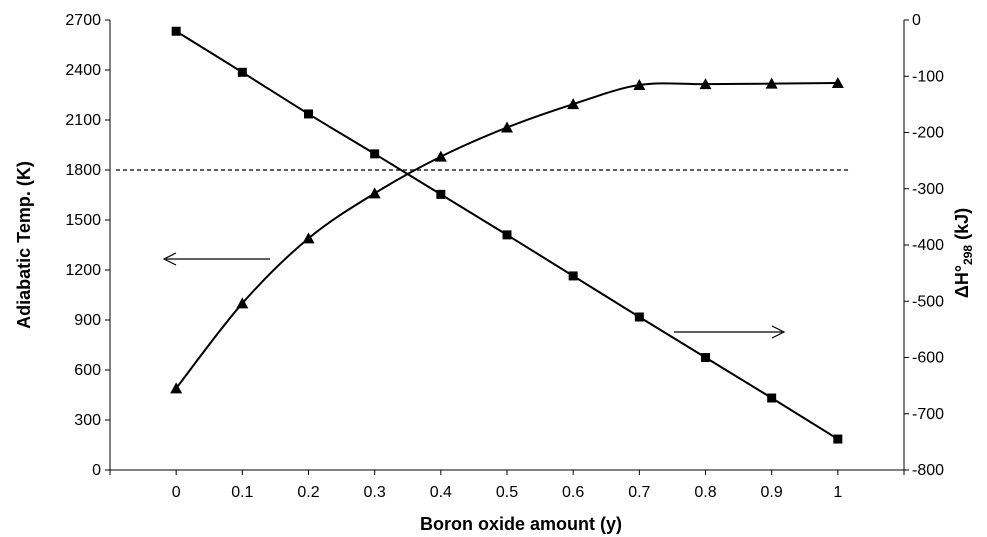 The width and height of the screenshot is (987, 537). I want to click on right-y-tick-label: -800, so click(928, 470).